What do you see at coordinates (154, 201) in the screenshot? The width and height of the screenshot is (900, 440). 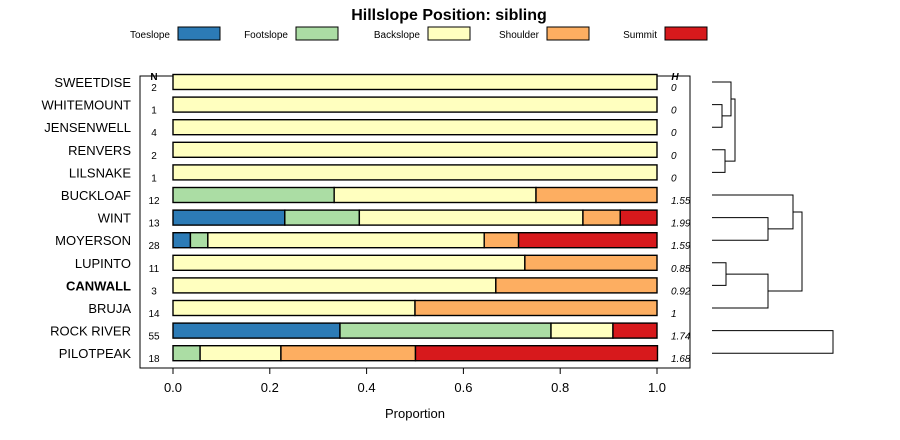 I see `n-value: 12` at bounding box center [154, 201].